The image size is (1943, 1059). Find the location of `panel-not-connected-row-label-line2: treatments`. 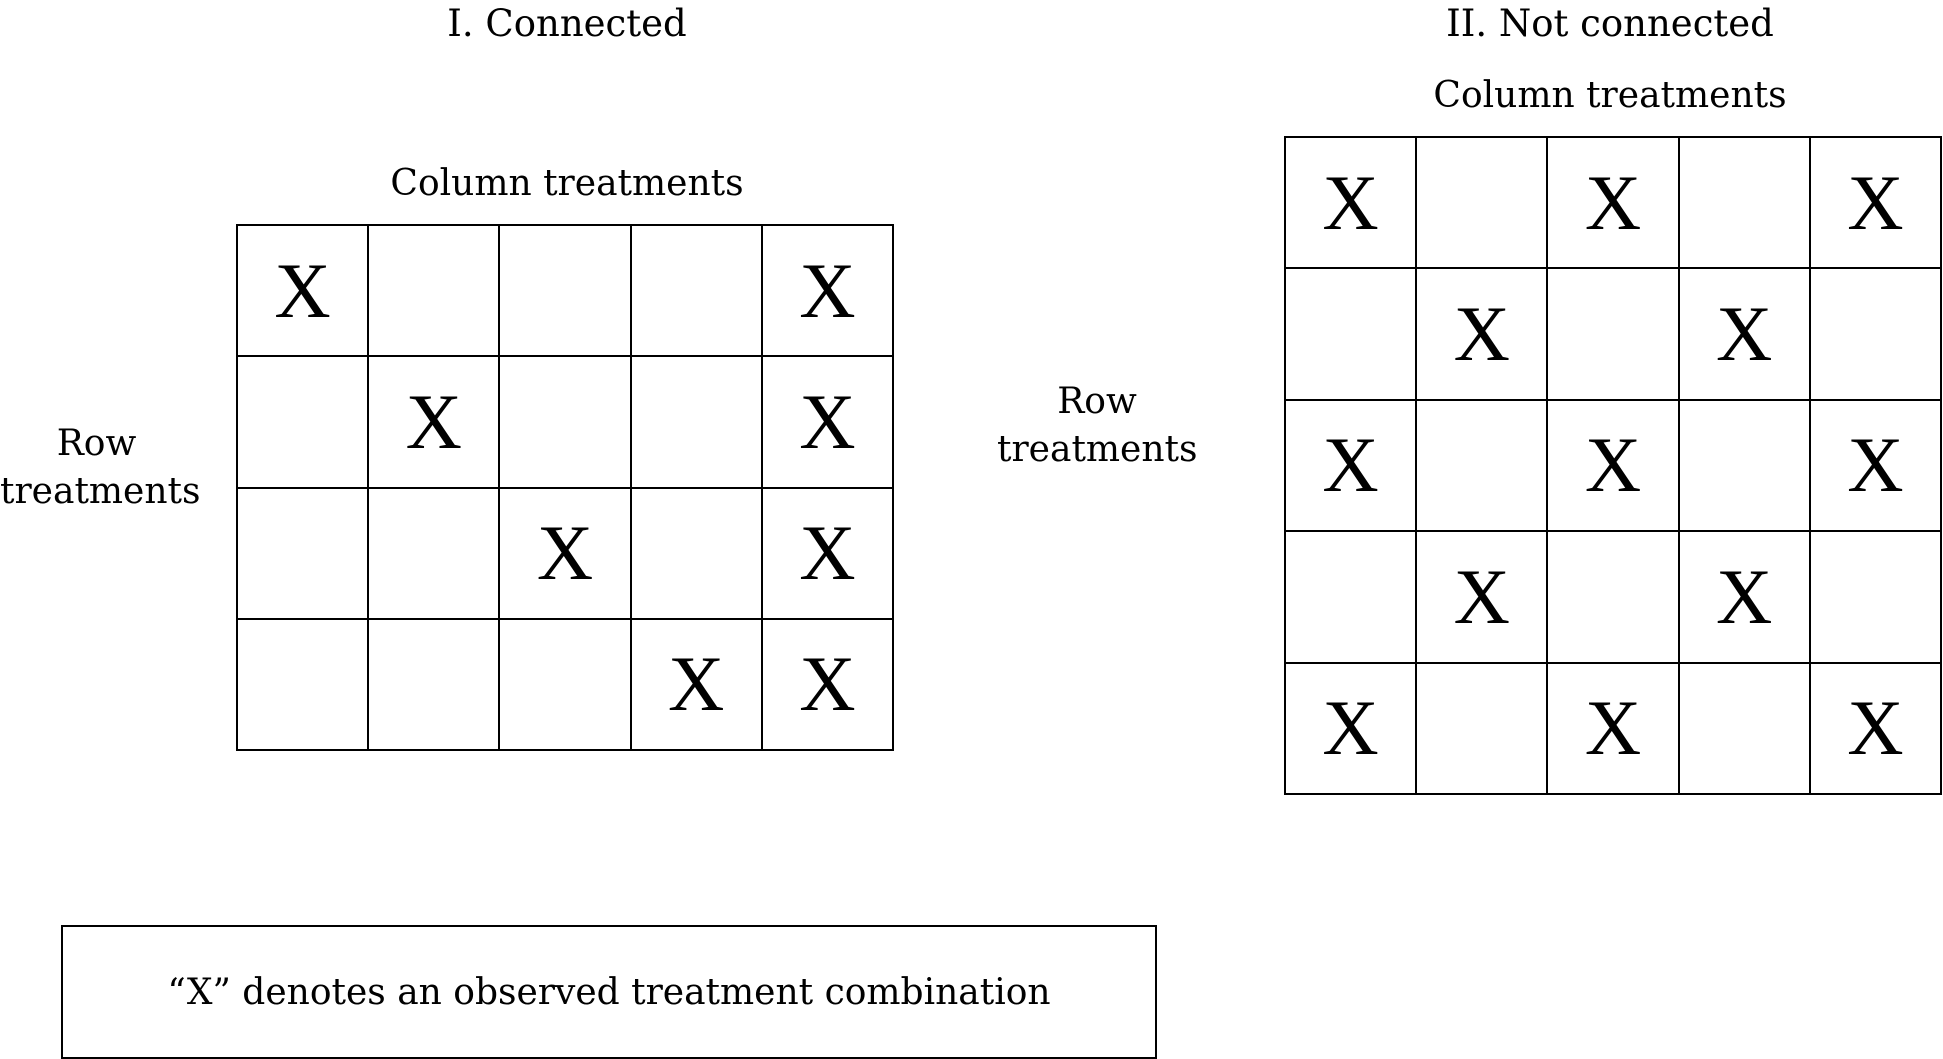

panel-not-connected-row-label-line2: treatments is located at coordinates (1097, 449).